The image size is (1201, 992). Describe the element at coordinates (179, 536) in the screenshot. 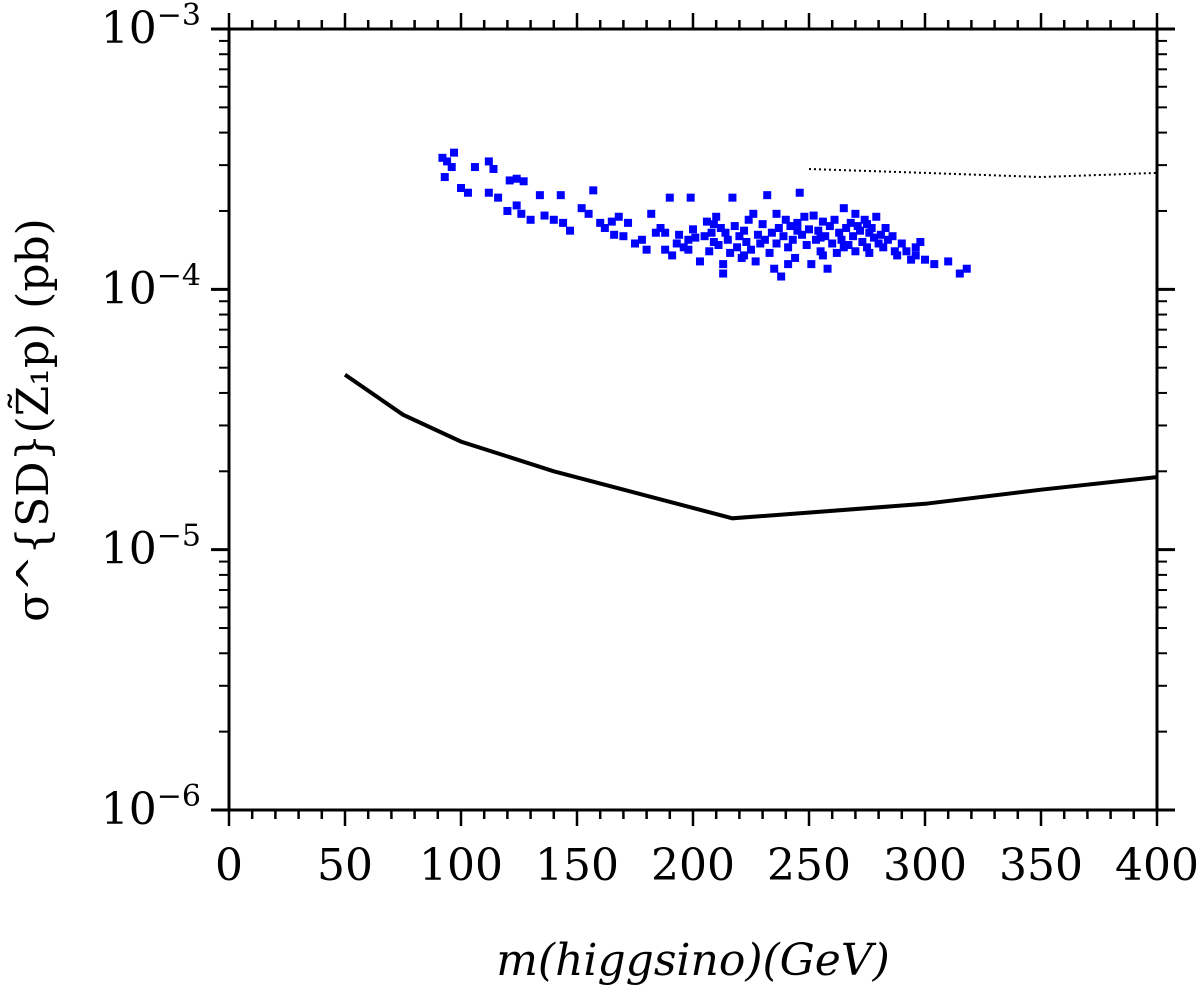

I see `y-tick-exponent: −5` at that location.